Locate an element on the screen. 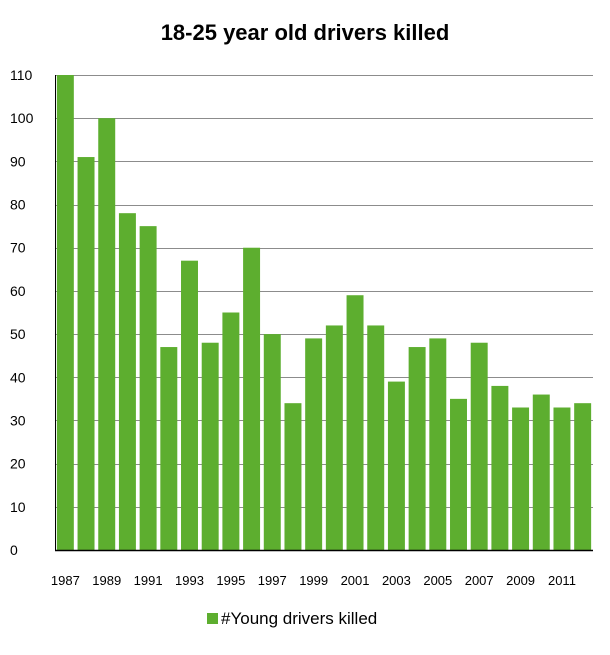  y-tick-label: 20 is located at coordinates (18, 464).